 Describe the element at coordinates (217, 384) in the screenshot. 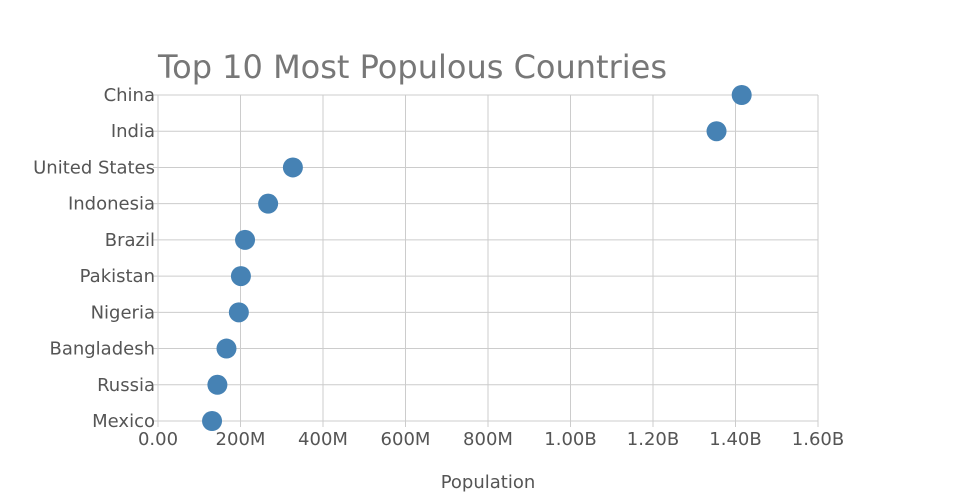

I see `data-point-russia` at that location.